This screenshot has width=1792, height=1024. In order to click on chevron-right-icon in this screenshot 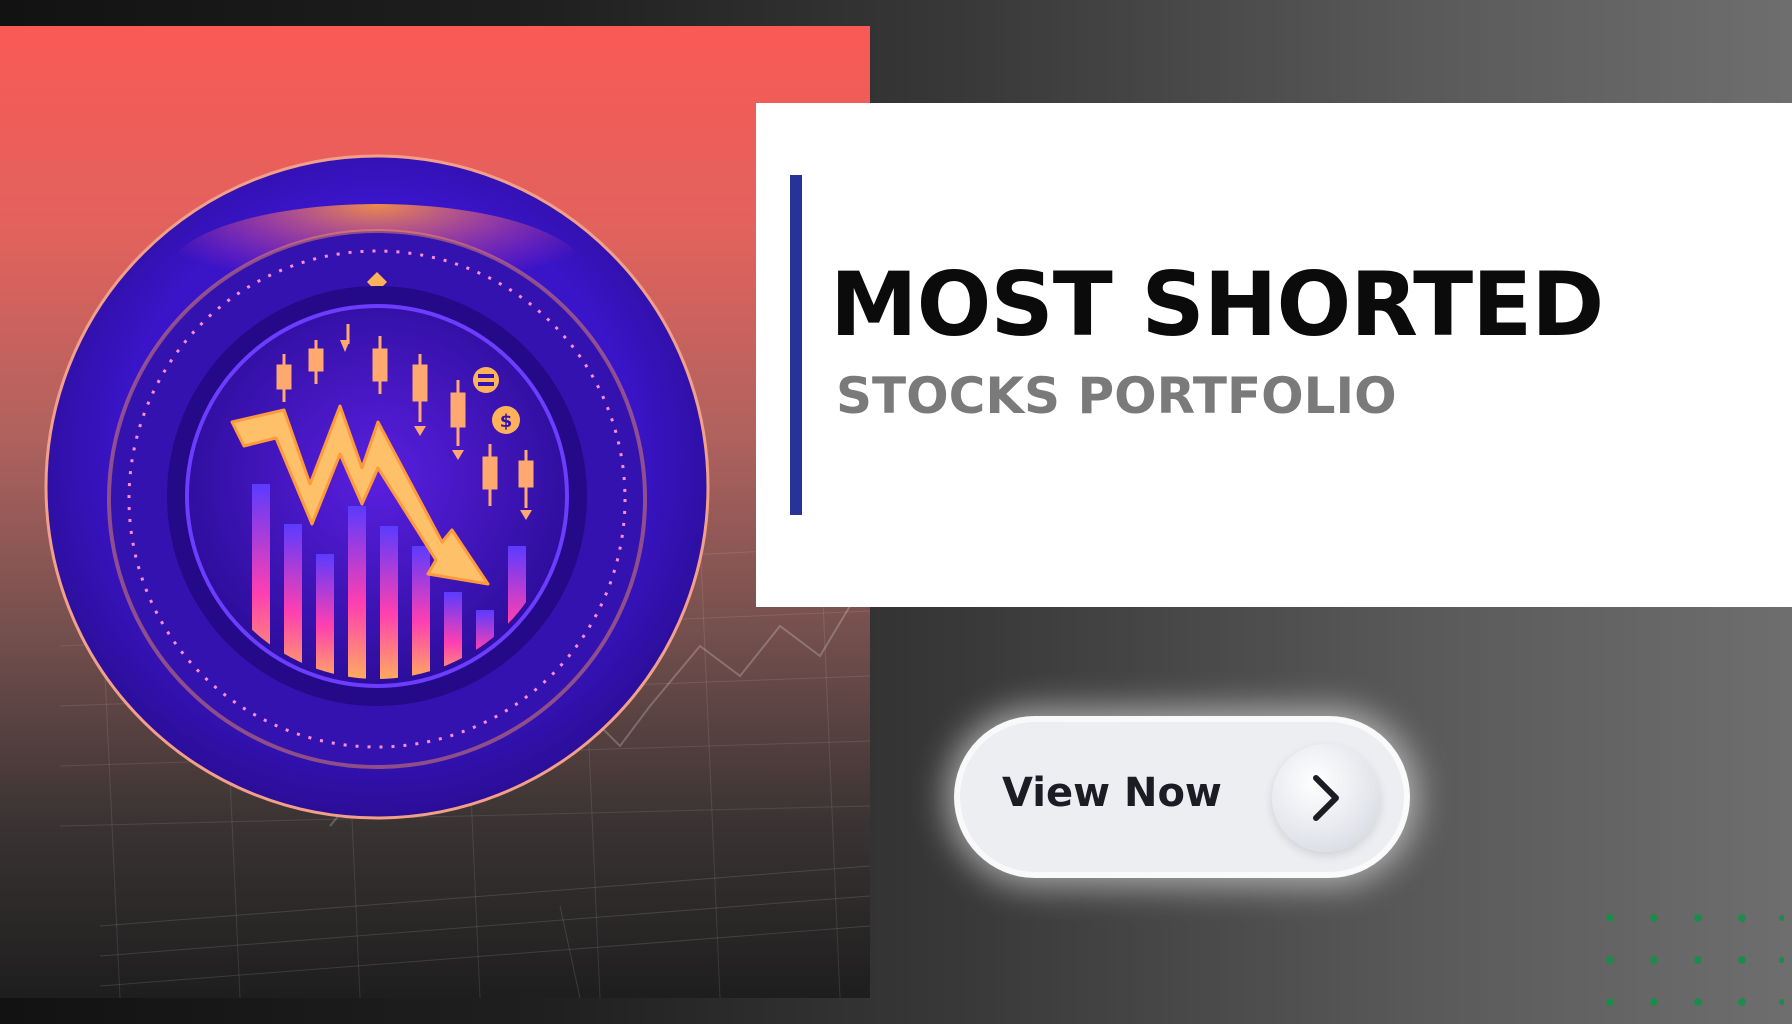, I will do `click(1326, 798)`.